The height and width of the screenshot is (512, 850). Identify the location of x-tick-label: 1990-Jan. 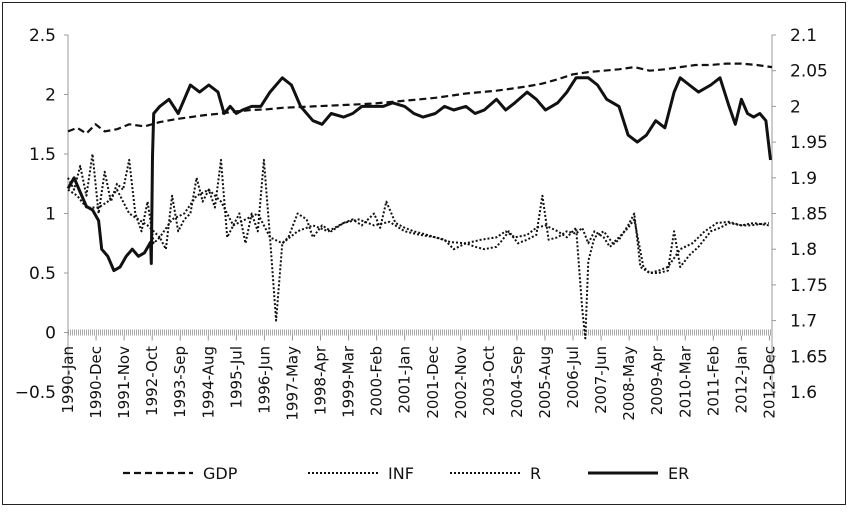
(68, 380).